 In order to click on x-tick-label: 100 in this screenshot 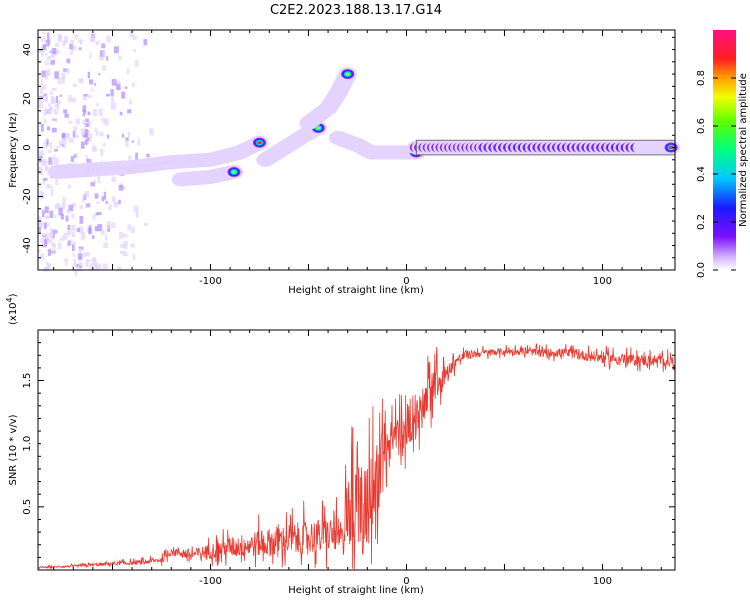, I will do `click(602, 581)`.